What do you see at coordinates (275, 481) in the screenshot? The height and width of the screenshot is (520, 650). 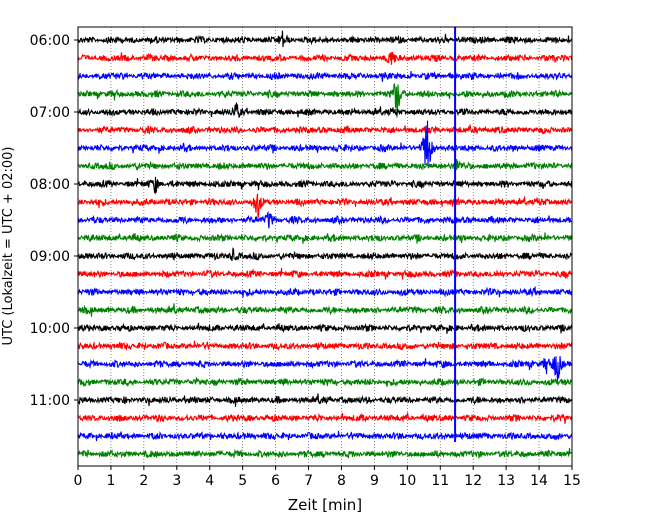 I see `x-tick-label: 6` at bounding box center [275, 481].